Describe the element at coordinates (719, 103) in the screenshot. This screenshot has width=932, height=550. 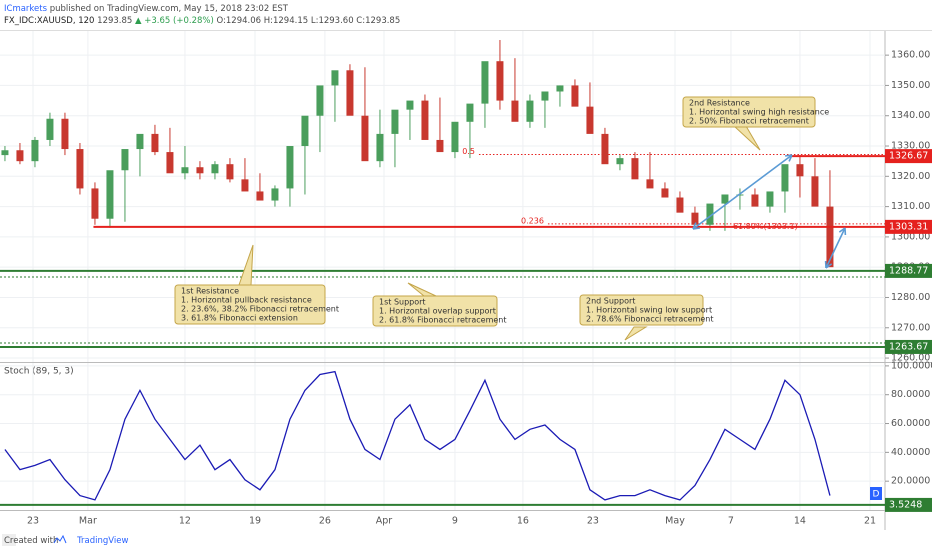
I see `callout-title: 2nd Resistance` at that location.